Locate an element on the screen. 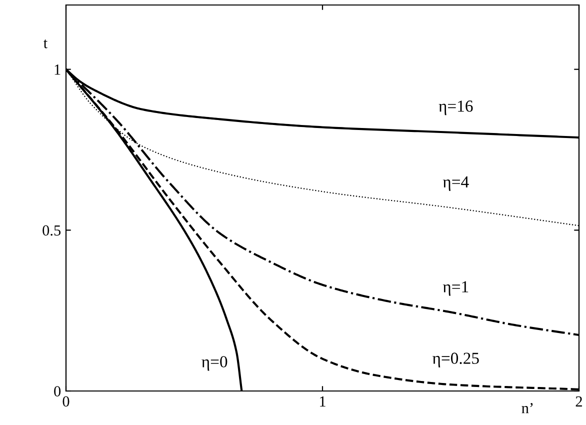  x-tick-label: 0 is located at coordinates (66, 401).